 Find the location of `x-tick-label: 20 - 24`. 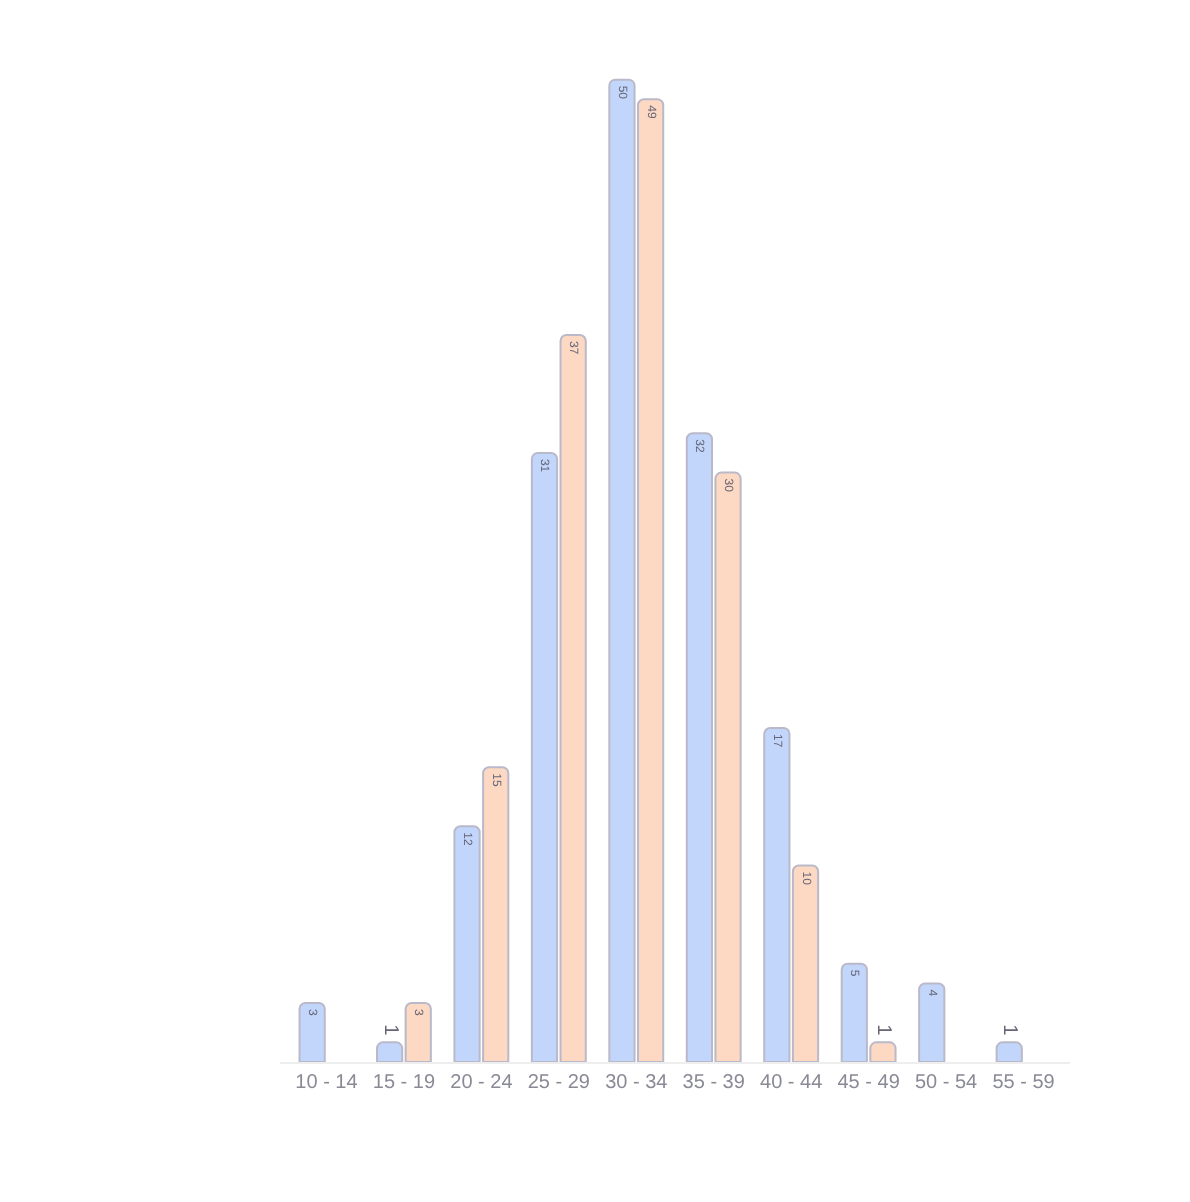

x-tick-label: 20 - 24 is located at coordinates (482, 1083).